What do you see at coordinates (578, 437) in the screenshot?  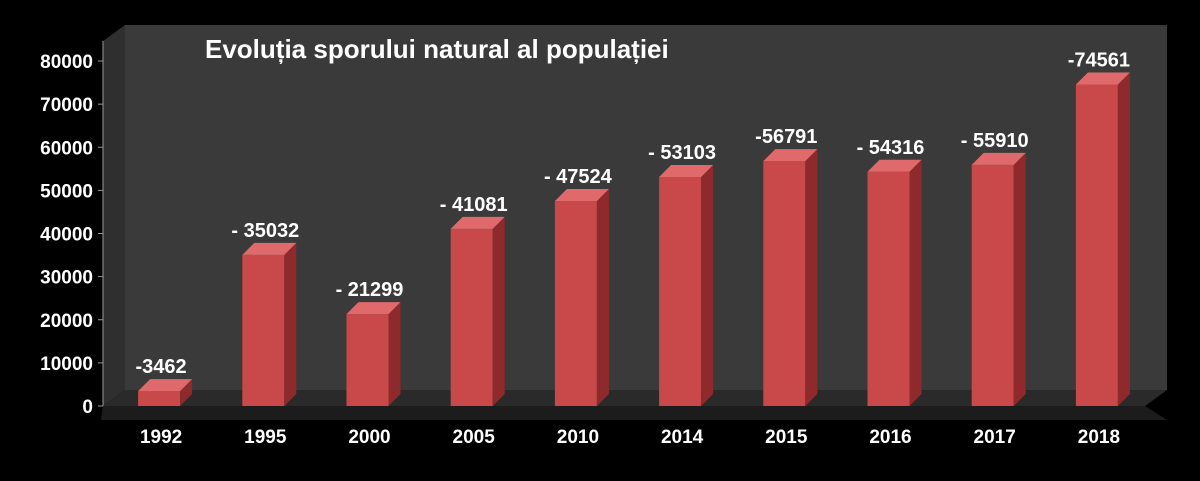 I see `x-tick-label: 2010` at bounding box center [578, 437].